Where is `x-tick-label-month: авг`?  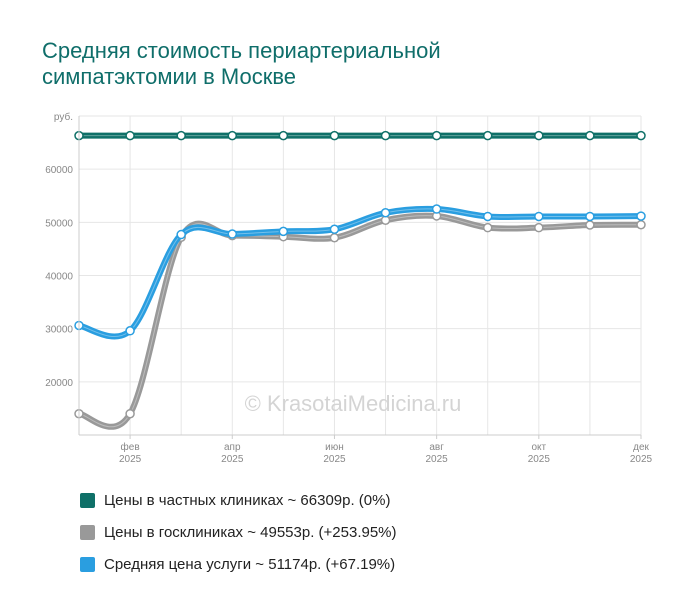 x-tick-label-month: авг is located at coordinates (436, 447).